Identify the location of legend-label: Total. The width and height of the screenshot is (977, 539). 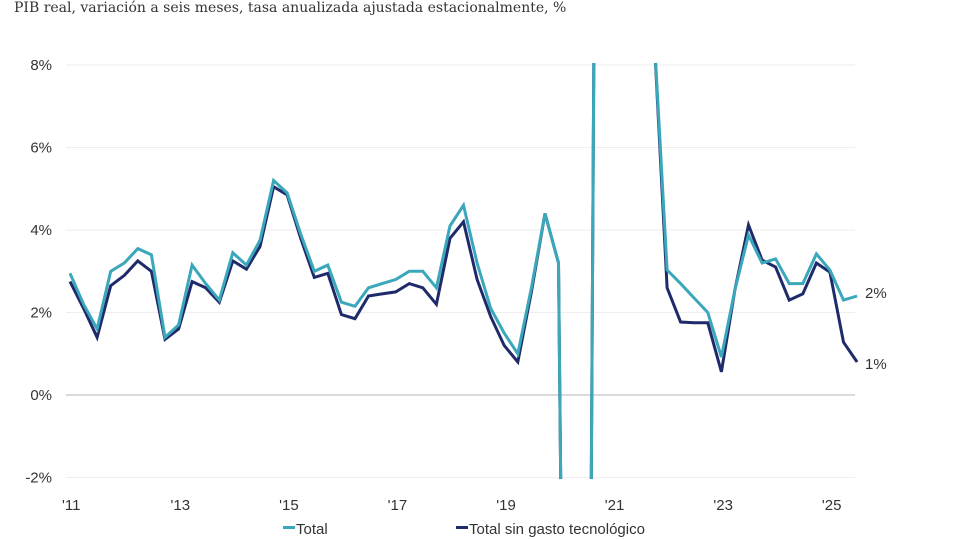
(312, 529).